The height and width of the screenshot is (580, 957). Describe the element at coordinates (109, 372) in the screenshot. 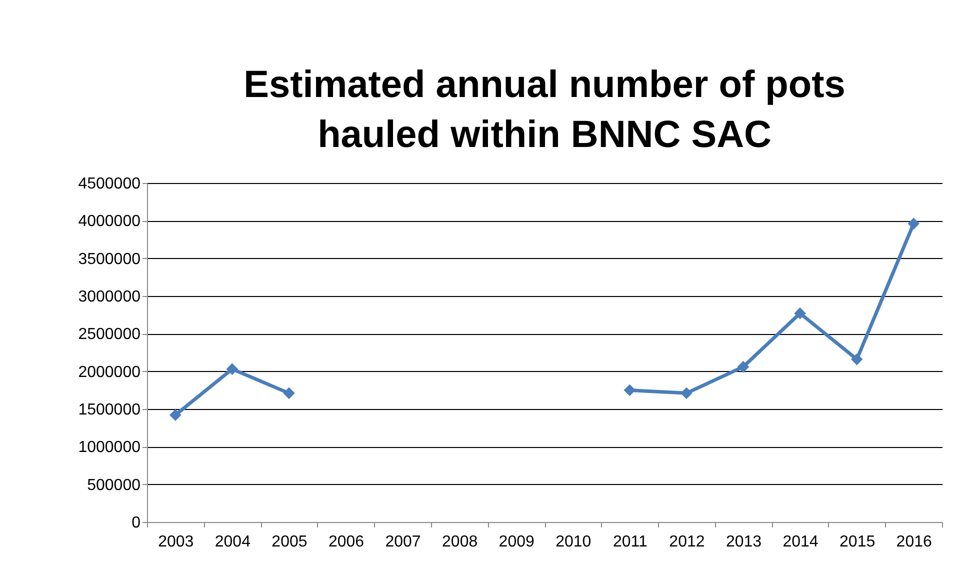

I see `y-tick-label: 2000000` at that location.